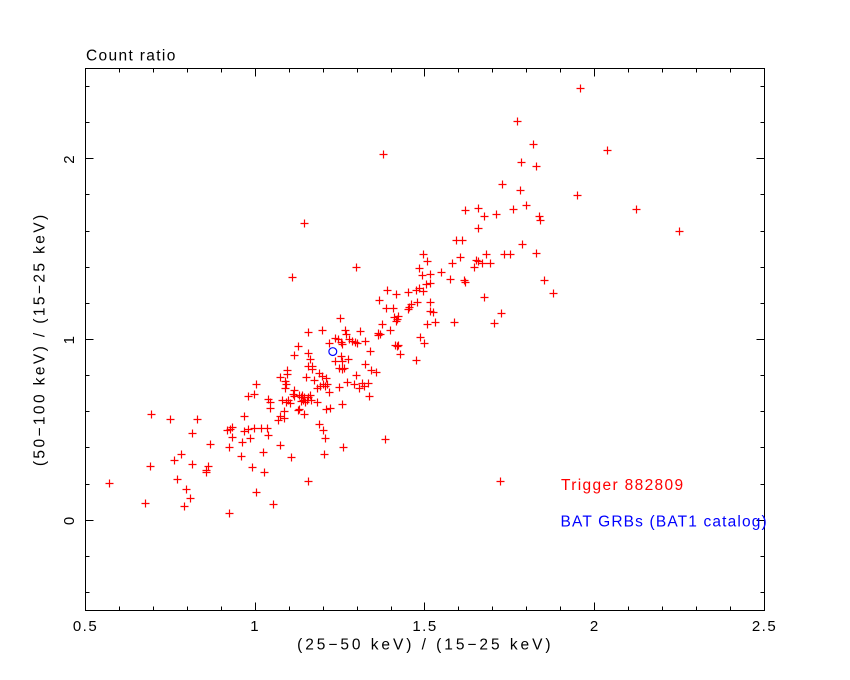 This screenshot has width=850, height=680. Describe the element at coordinates (85, 626) in the screenshot. I see `svg-text: 0.5` at that location.